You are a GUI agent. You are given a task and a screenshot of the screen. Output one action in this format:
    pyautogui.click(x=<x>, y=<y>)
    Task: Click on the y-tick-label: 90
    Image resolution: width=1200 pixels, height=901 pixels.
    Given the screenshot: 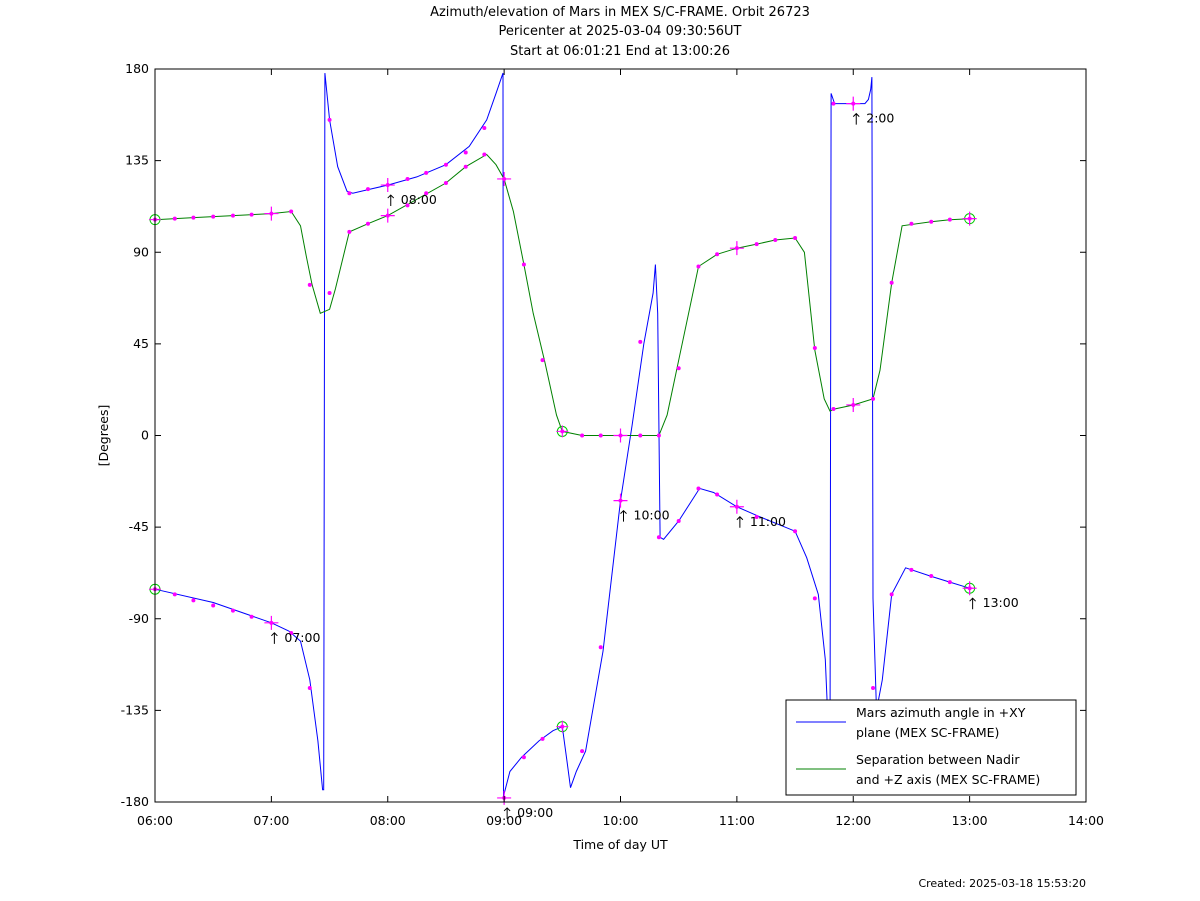 What is the action you would take?
    pyautogui.click(x=141, y=251)
    